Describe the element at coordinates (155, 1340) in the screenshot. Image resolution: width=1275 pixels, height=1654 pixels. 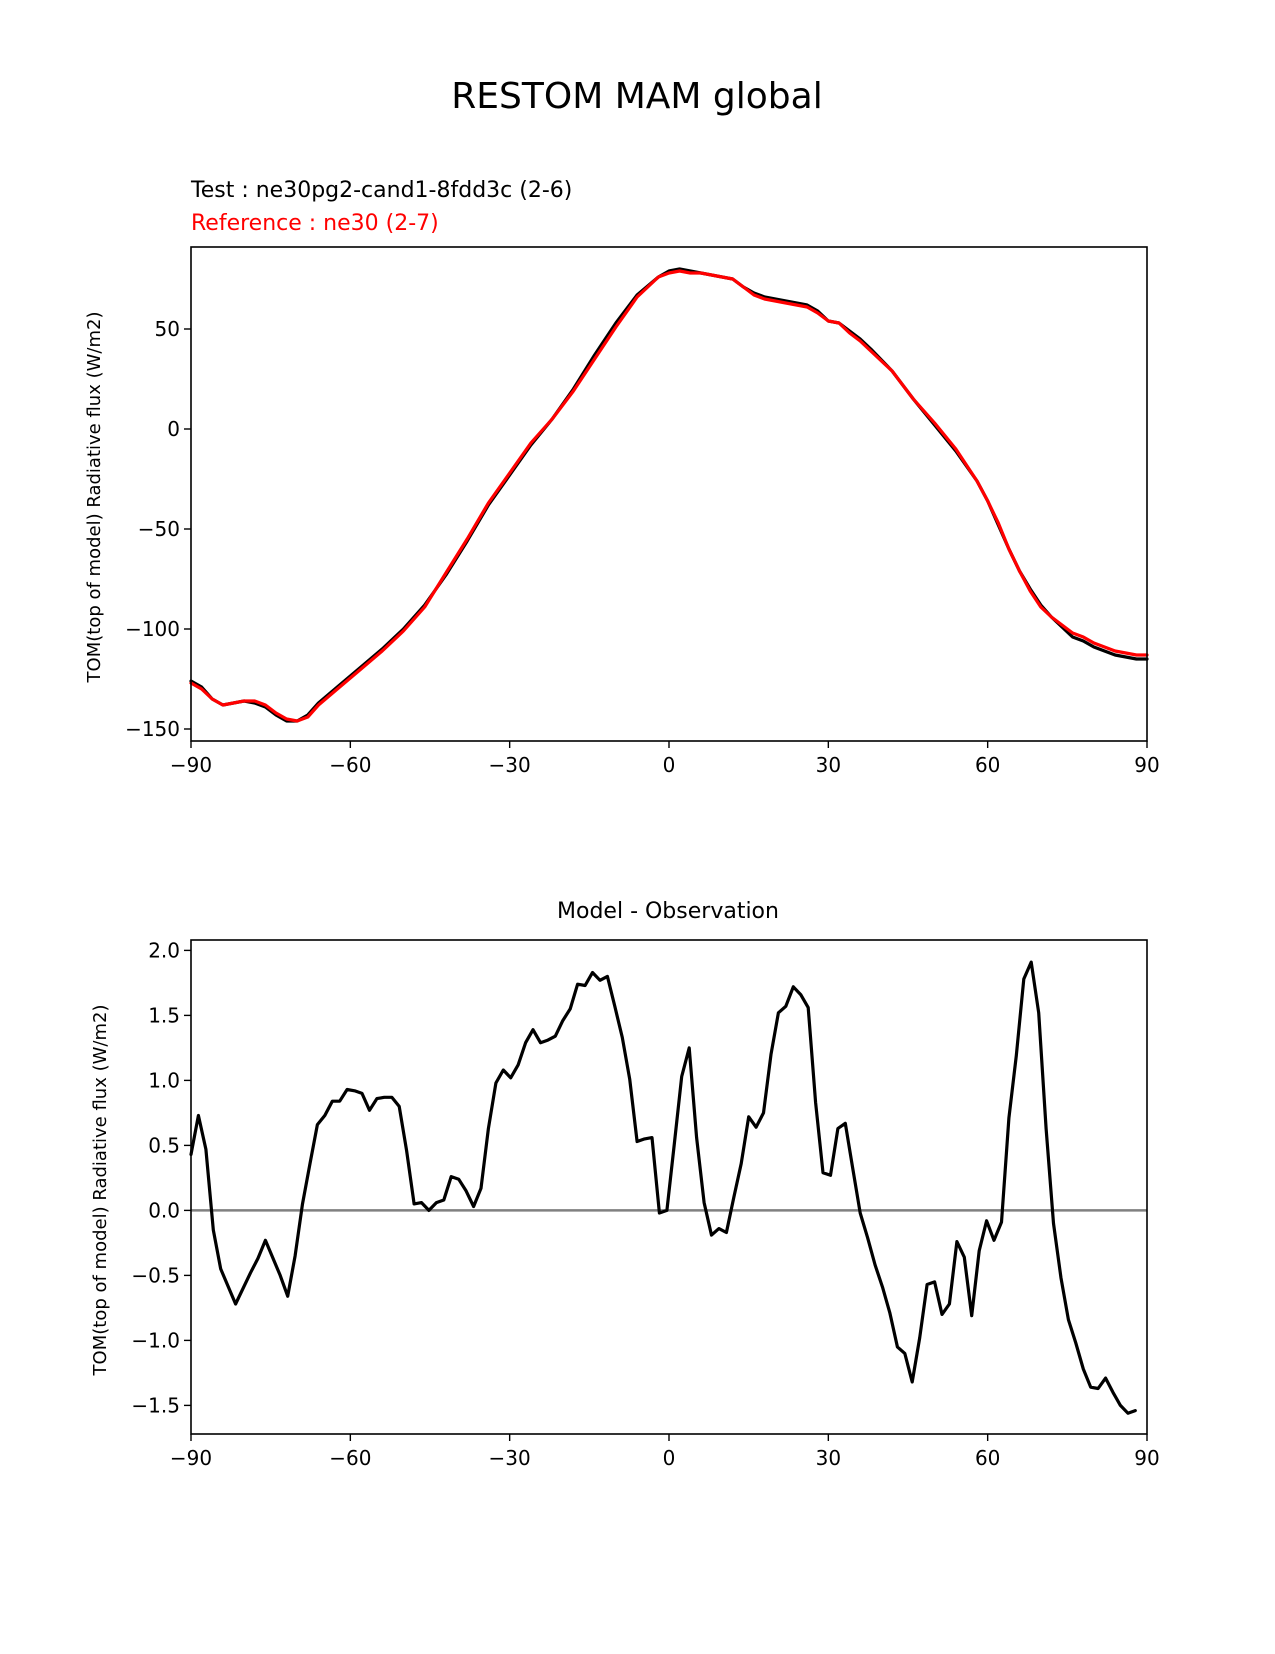
I see `y-tick-label: −1.0` at that location.